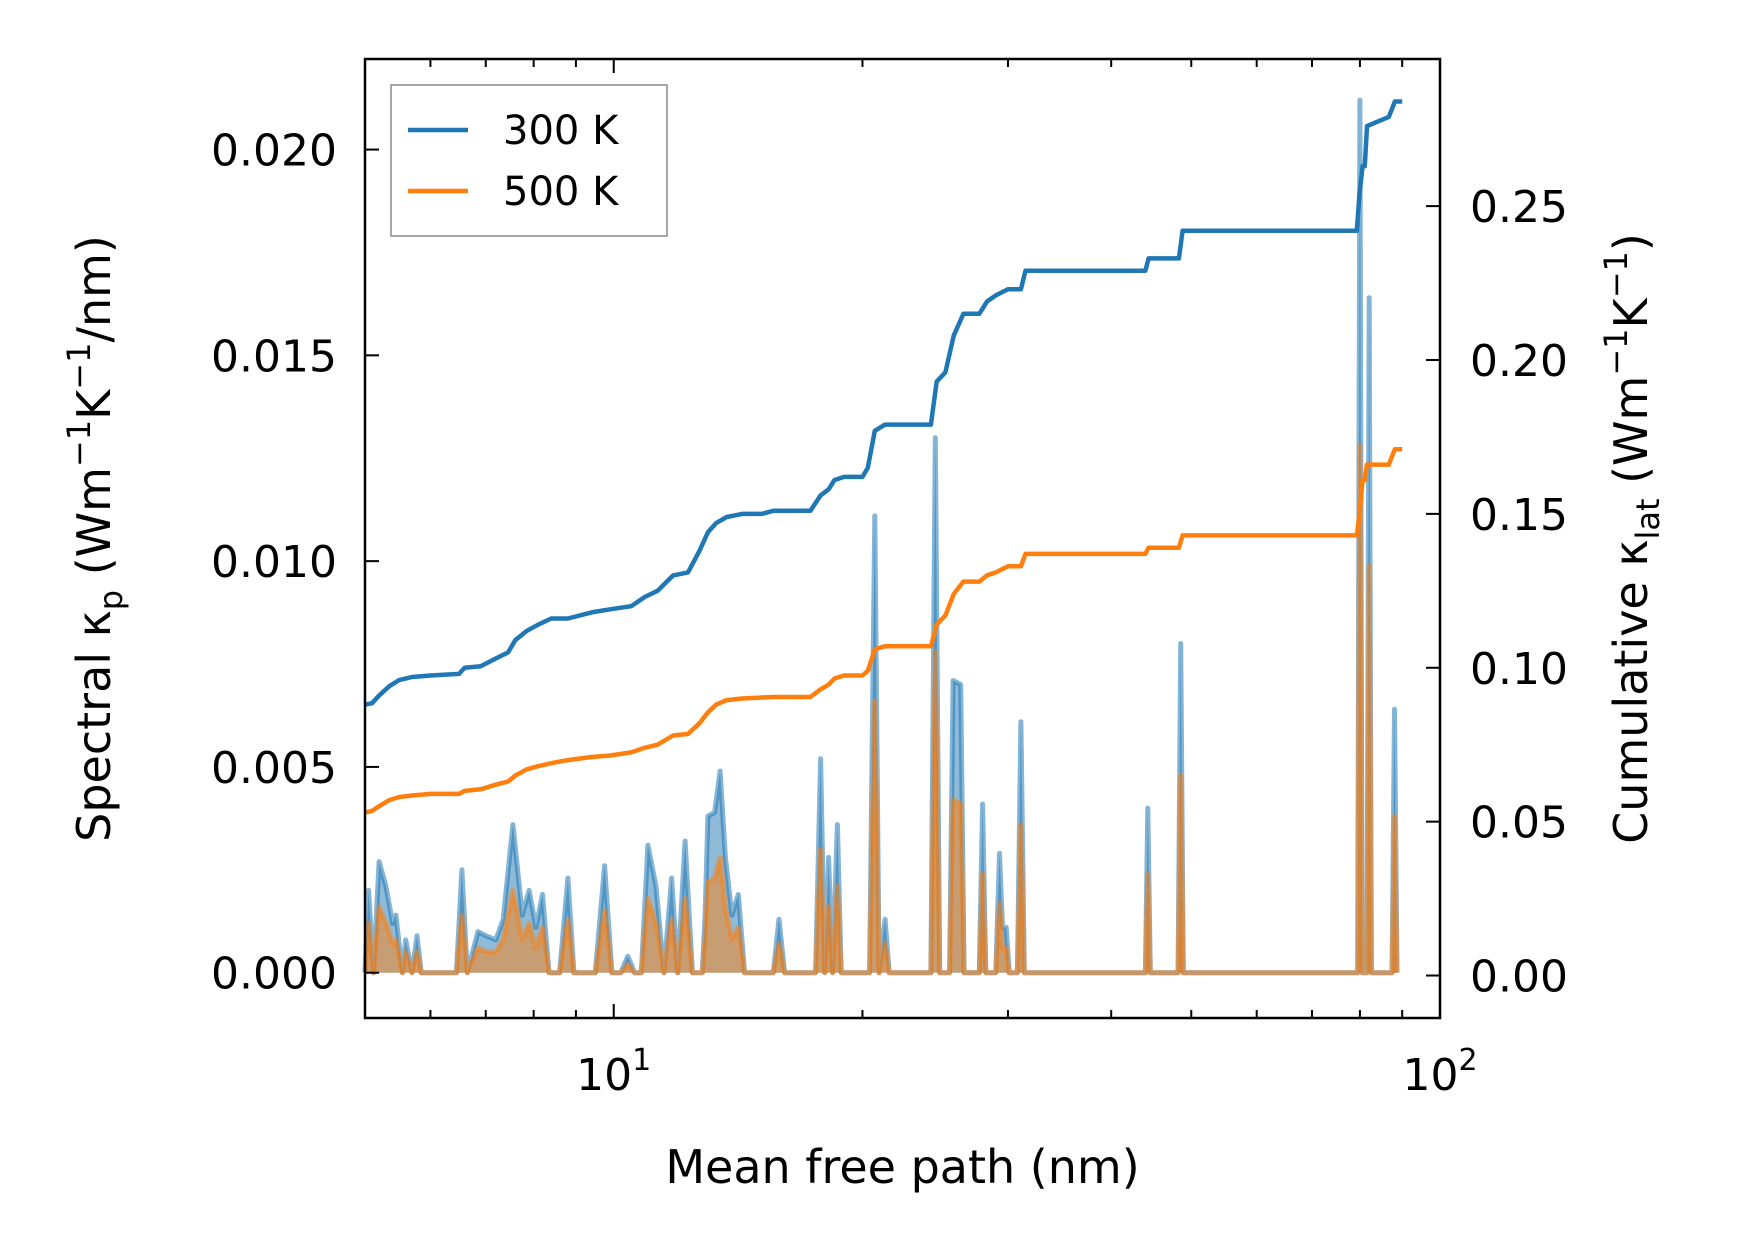 Image resolution: width=1753 pixels, height=1259 pixels. I want to click on y-right-tick-label: 0.20, so click(1519, 361).